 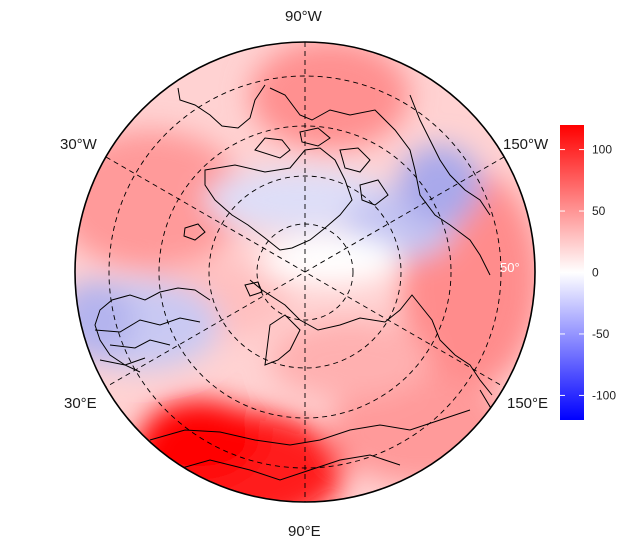 I want to click on lon-label-top: 90°W, so click(x=303, y=16).